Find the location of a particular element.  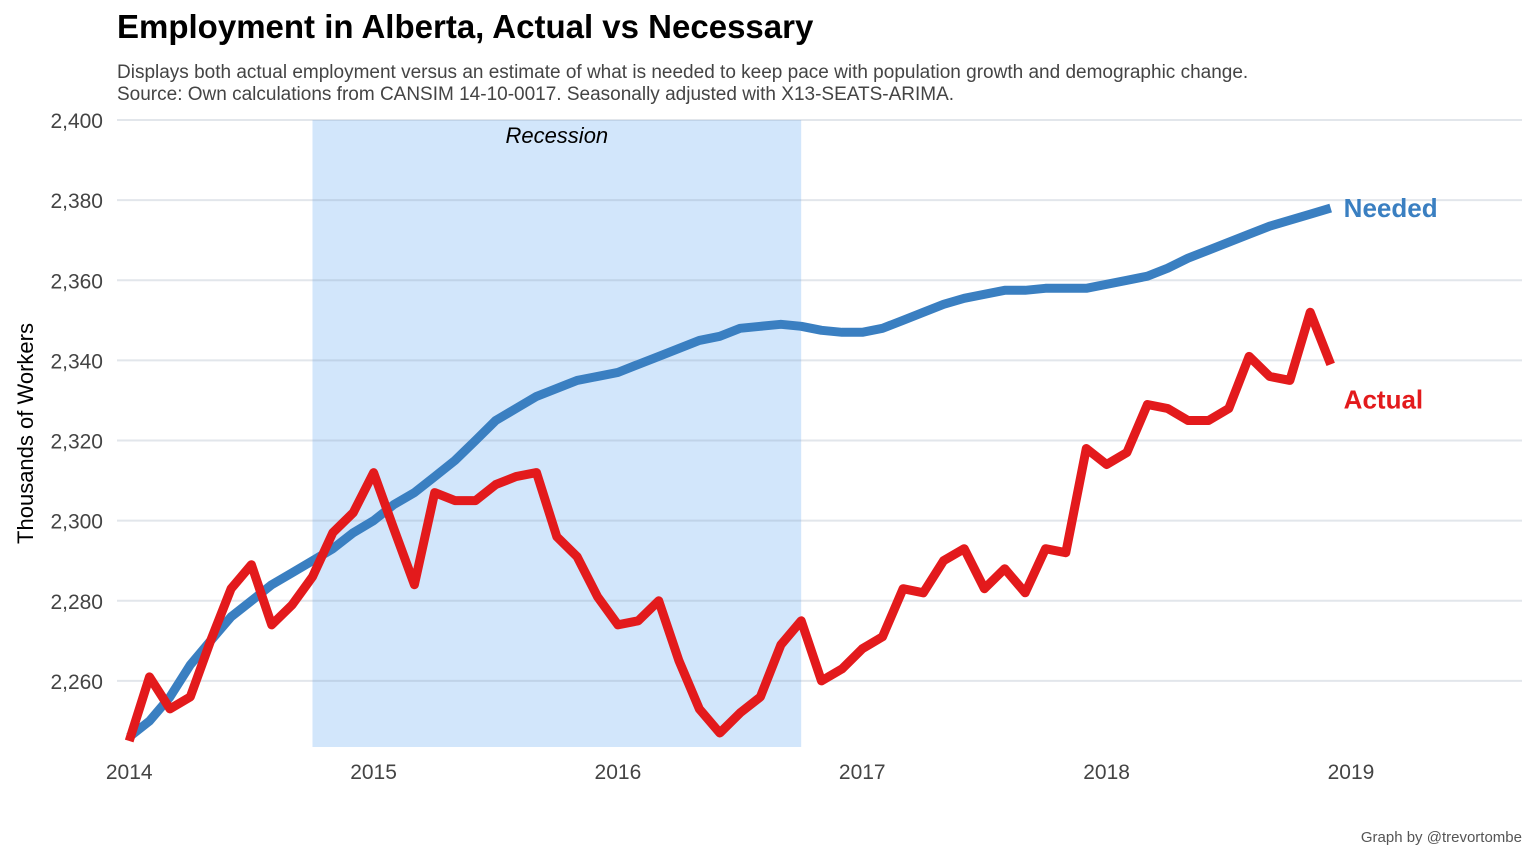

y-tick-label: 2,340 is located at coordinates (76, 361).